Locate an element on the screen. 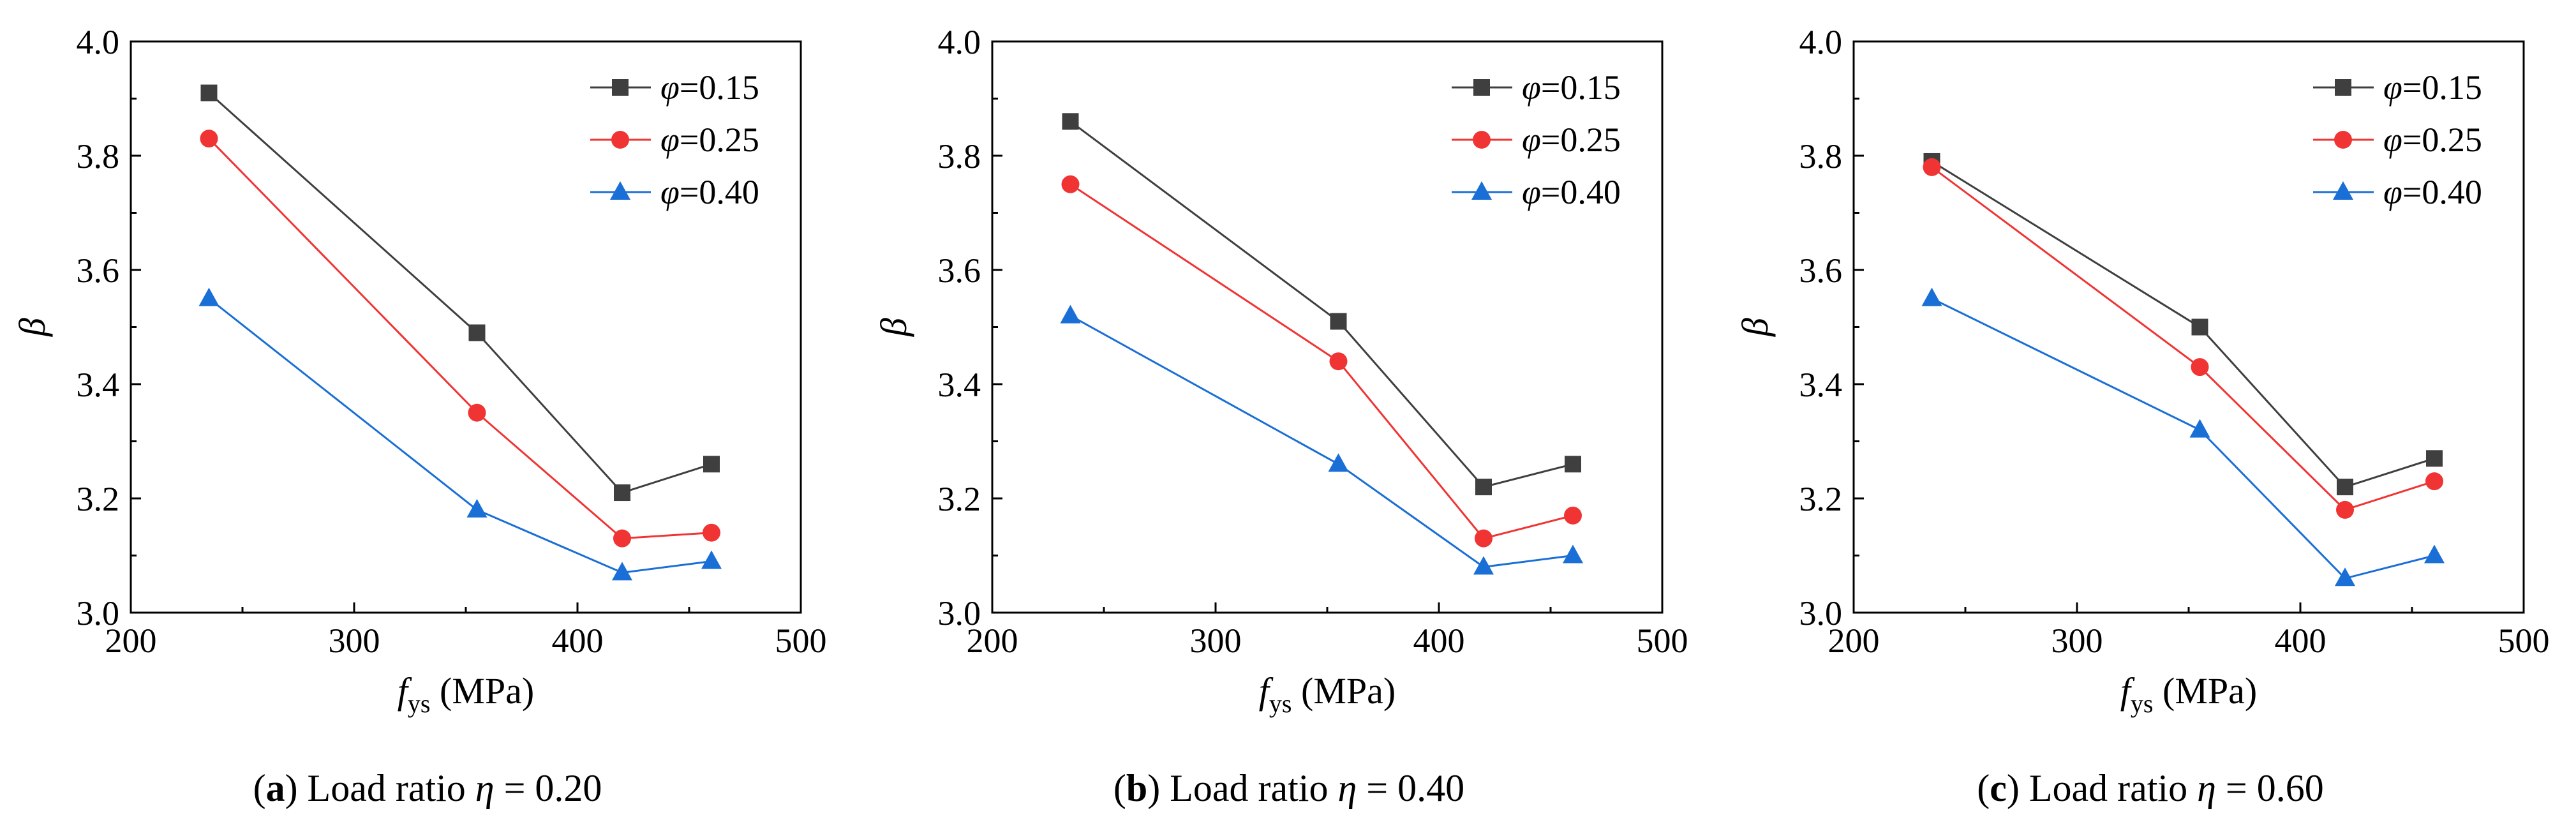 The image size is (2576, 836). x-axis-label: fys (MPa) is located at coordinates (1327, 694).